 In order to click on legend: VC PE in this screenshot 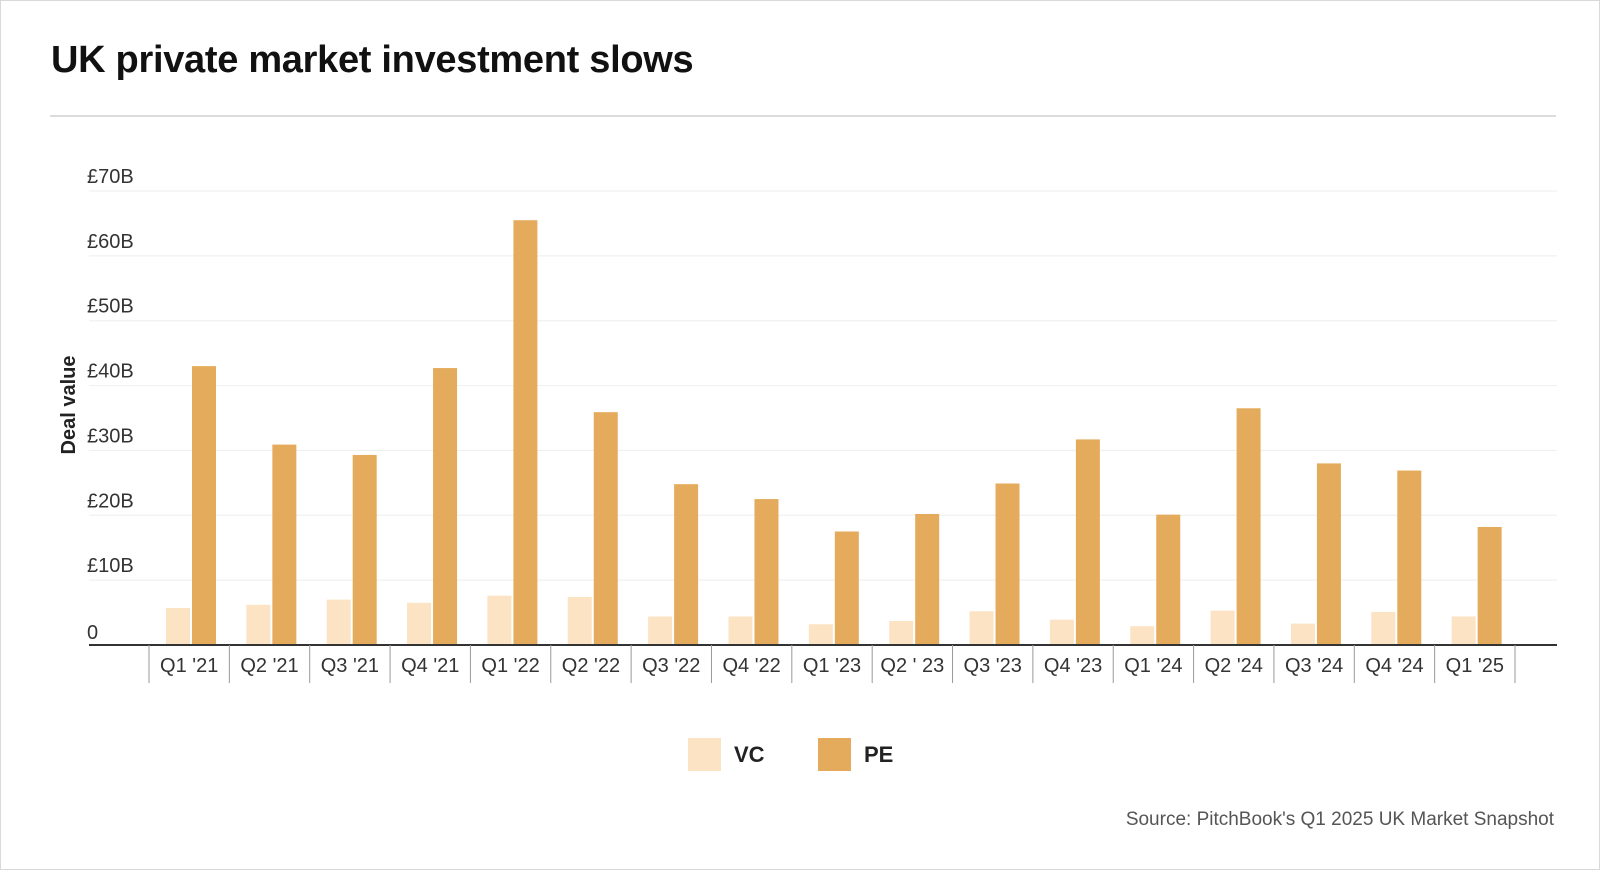, I will do `click(790, 754)`.